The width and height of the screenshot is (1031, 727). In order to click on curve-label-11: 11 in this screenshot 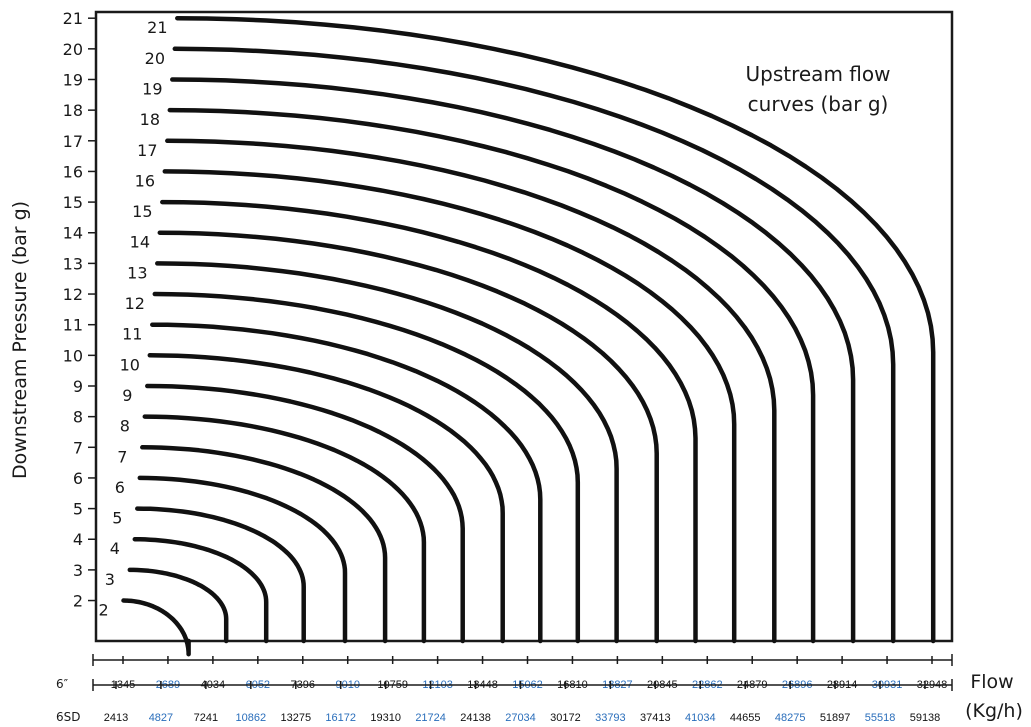, I will do `click(132, 334)`.